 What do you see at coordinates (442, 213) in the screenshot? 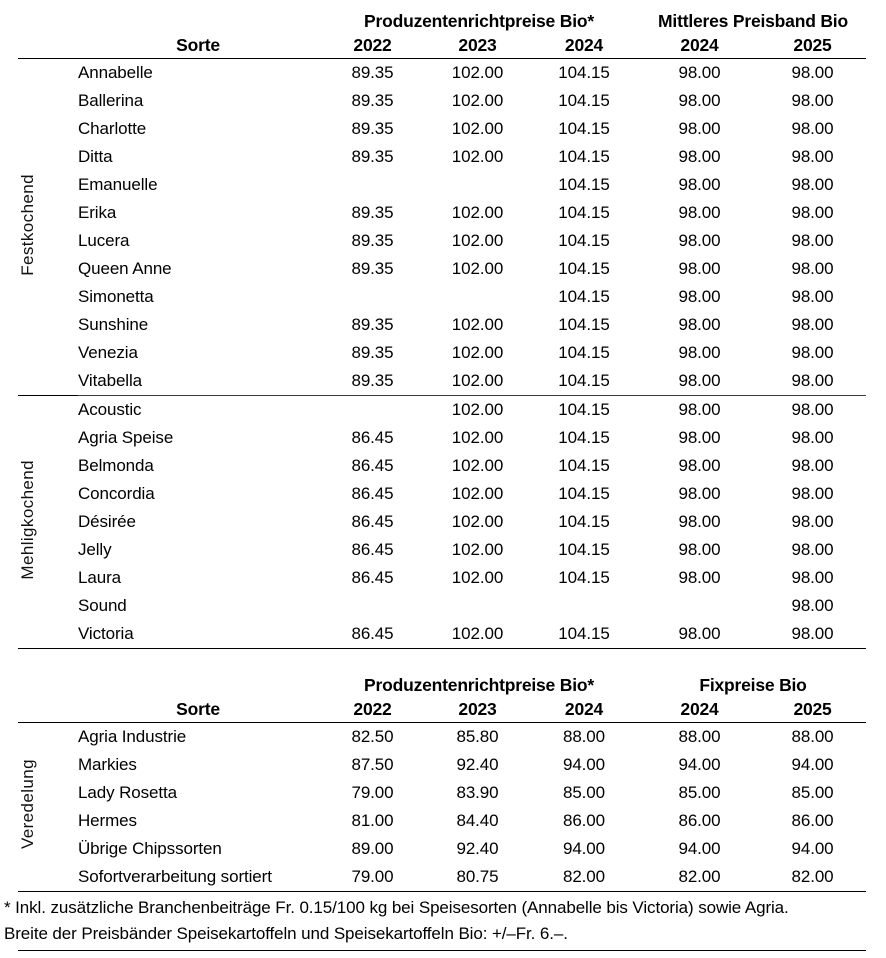
I see `table-row: Erika 89.35 102.00 104.15 98.00 98.00` at bounding box center [442, 213].